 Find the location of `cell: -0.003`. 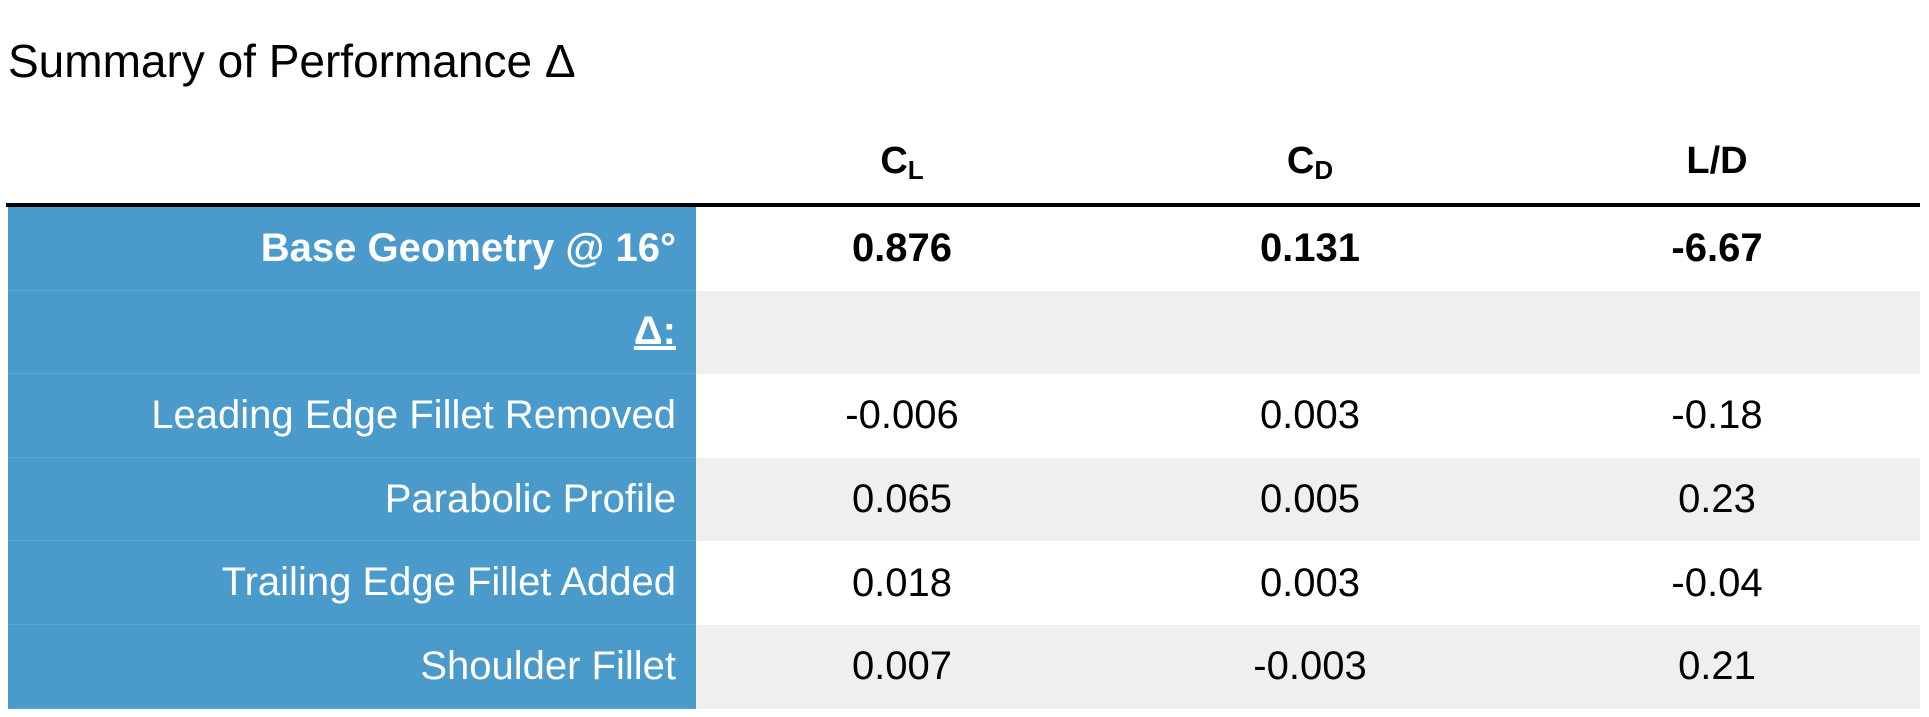

cell: -0.003 is located at coordinates (1310, 666).